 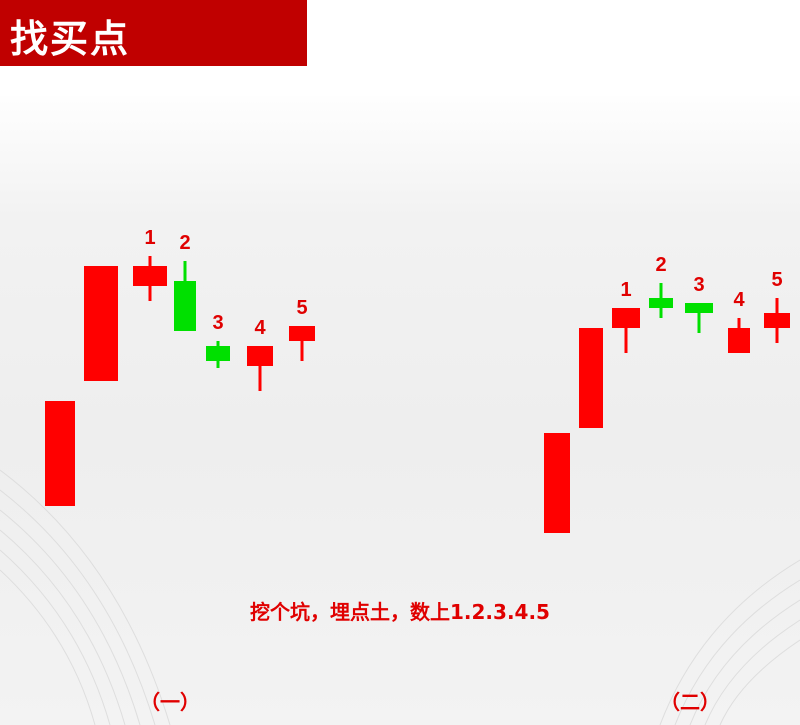 What do you see at coordinates (170, 702) in the screenshot?
I see `panel-label-1: （一）` at bounding box center [170, 702].